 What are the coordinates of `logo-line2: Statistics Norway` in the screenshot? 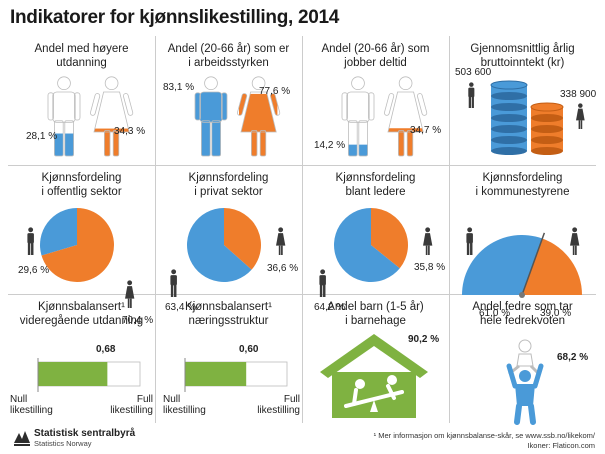 It's located at (63, 443).